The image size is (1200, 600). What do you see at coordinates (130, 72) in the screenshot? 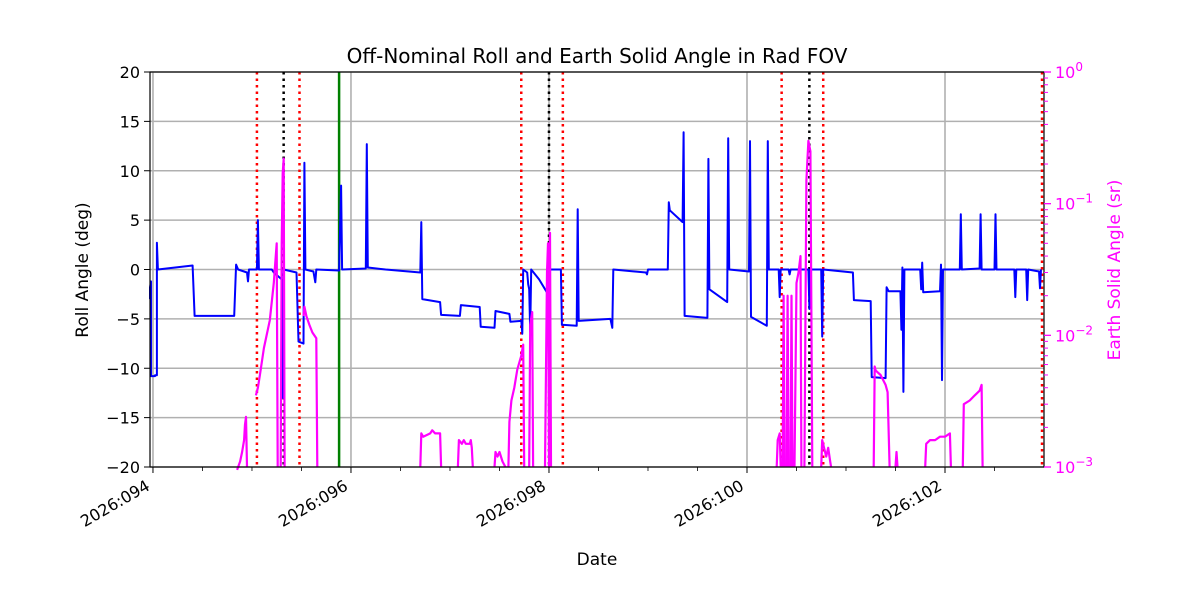
I see `y-tick-label: 20` at bounding box center [130, 72].